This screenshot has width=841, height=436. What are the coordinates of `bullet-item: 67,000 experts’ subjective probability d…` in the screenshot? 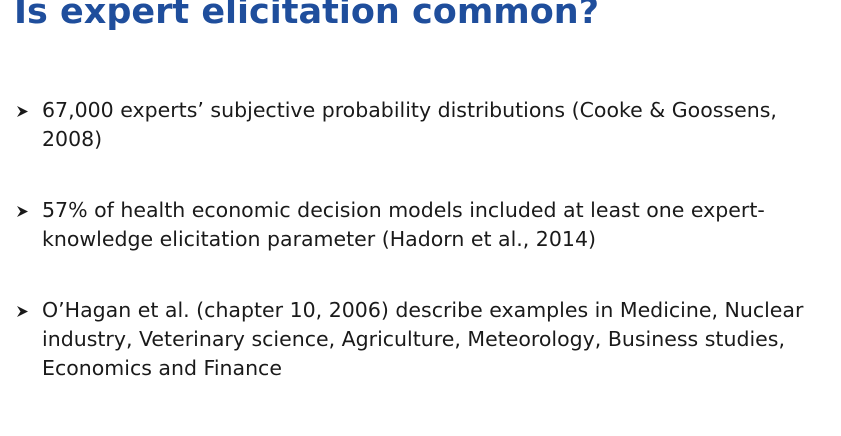 It's located at (421, 125).